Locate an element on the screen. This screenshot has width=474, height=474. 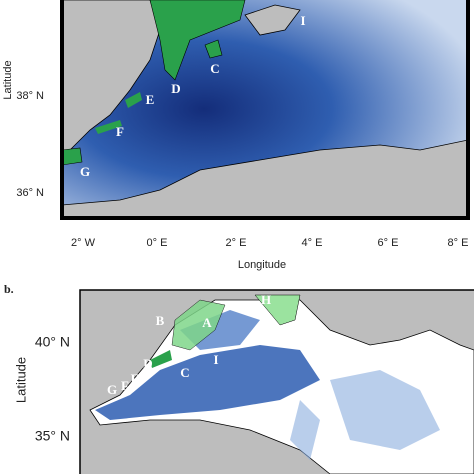
x-tick-label: 6° E is located at coordinates (388, 243).